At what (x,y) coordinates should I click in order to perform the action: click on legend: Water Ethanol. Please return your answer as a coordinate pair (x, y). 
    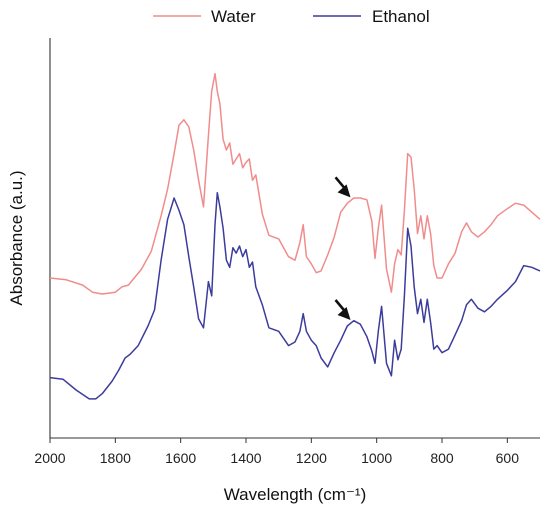
    Looking at the image, I should click on (291, 16).